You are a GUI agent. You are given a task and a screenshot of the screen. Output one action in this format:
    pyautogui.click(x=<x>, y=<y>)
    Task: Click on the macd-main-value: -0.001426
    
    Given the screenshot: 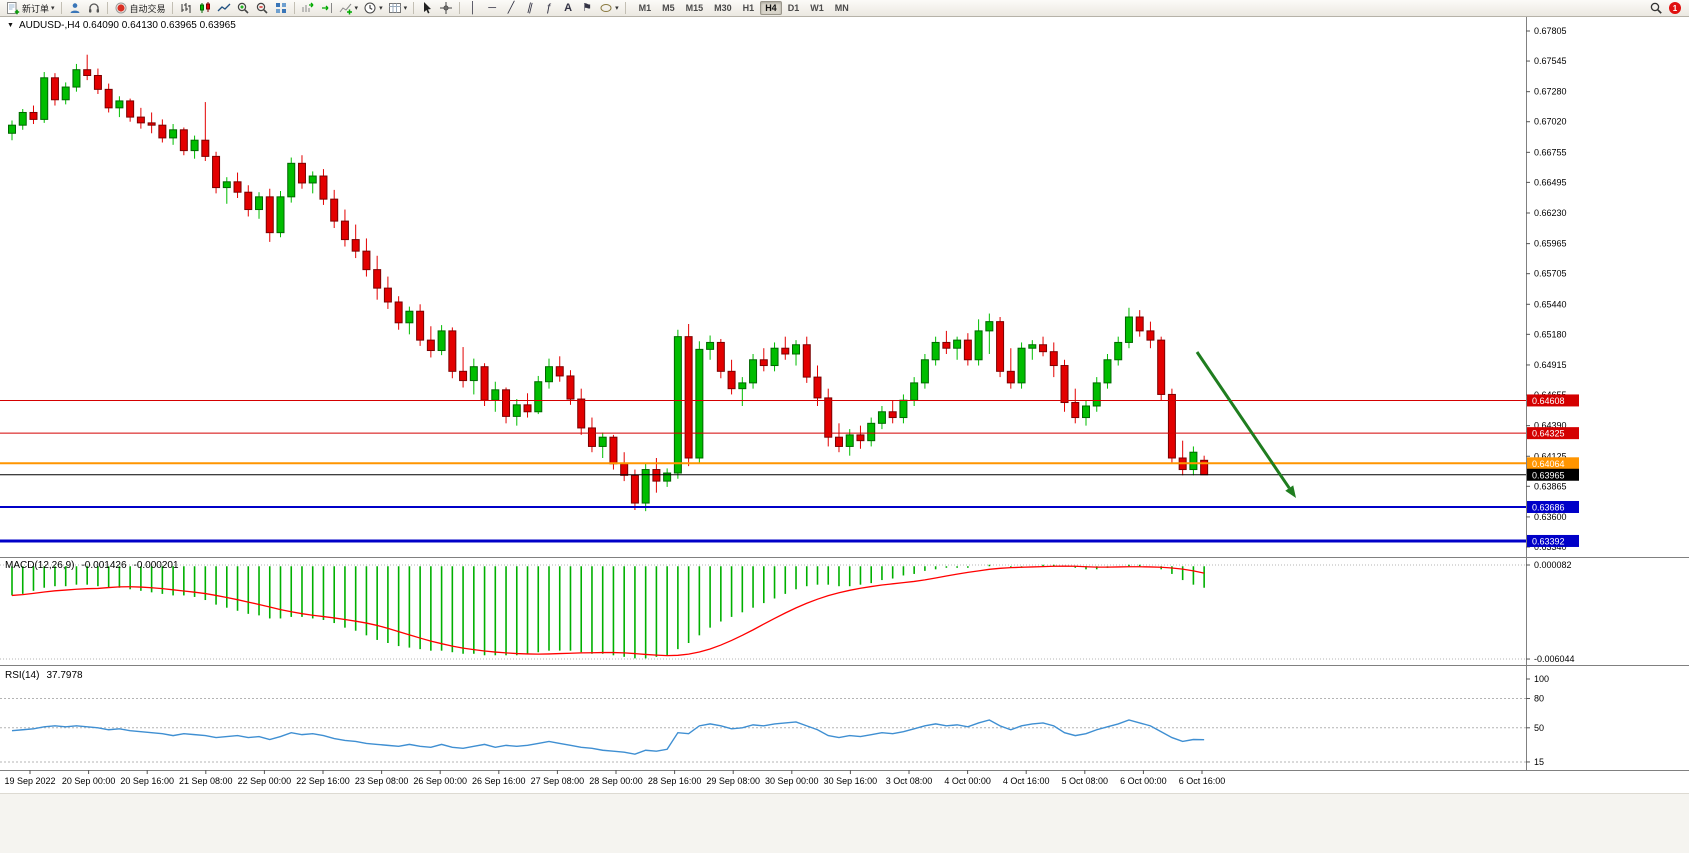 What is the action you would take?
    pyautogui.click(x=104, y=565)
    